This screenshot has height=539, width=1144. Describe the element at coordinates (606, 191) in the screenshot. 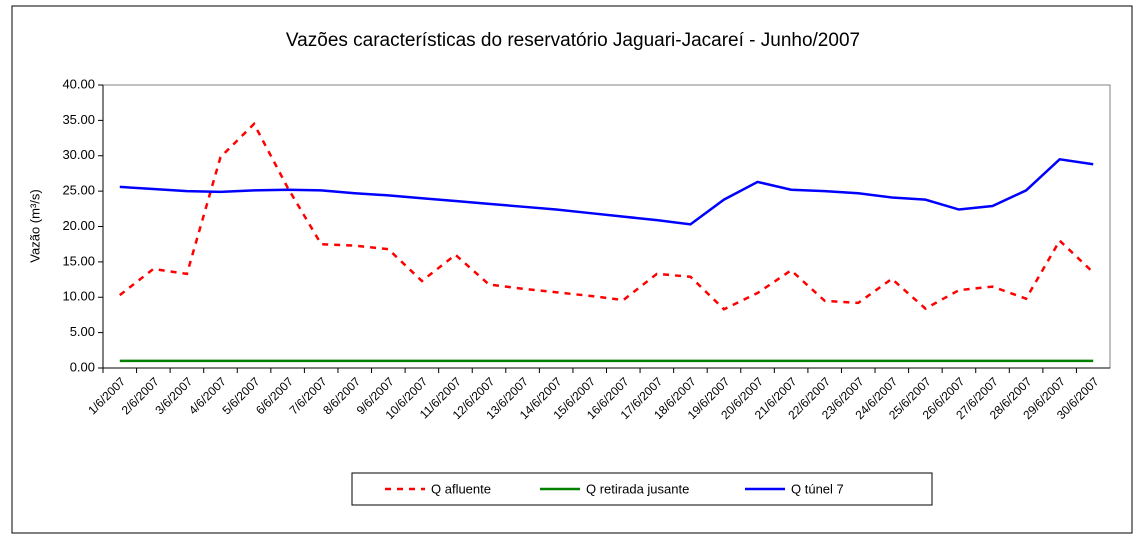

I see `series-line` at that location.